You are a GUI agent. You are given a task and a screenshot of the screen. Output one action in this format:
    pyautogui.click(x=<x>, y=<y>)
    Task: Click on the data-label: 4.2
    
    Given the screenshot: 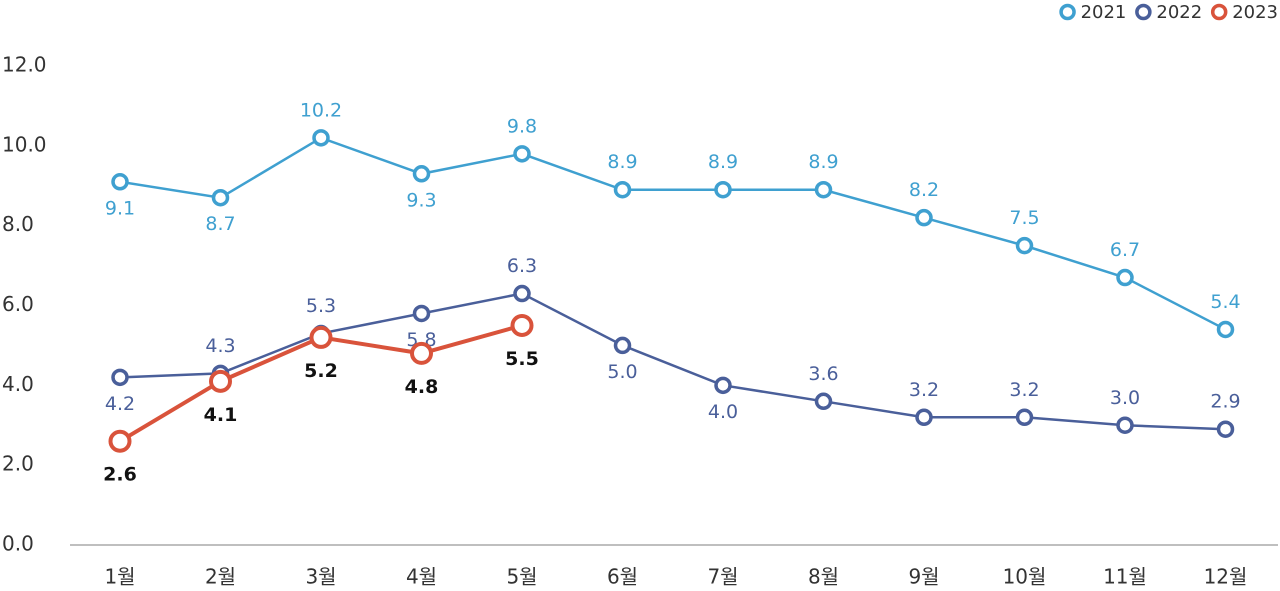 What is the action you would take?
    pyautogui.click(x=120, y=404)
    